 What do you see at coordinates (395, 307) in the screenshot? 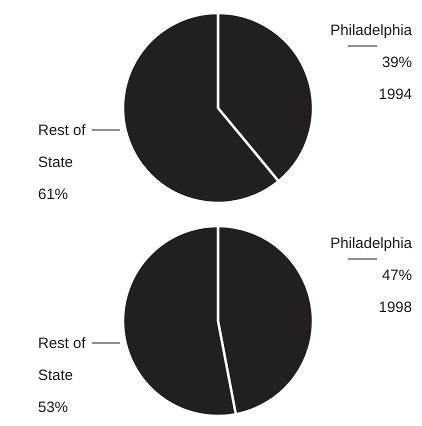
I see `text: 1998` at bounding box center [395, 307].